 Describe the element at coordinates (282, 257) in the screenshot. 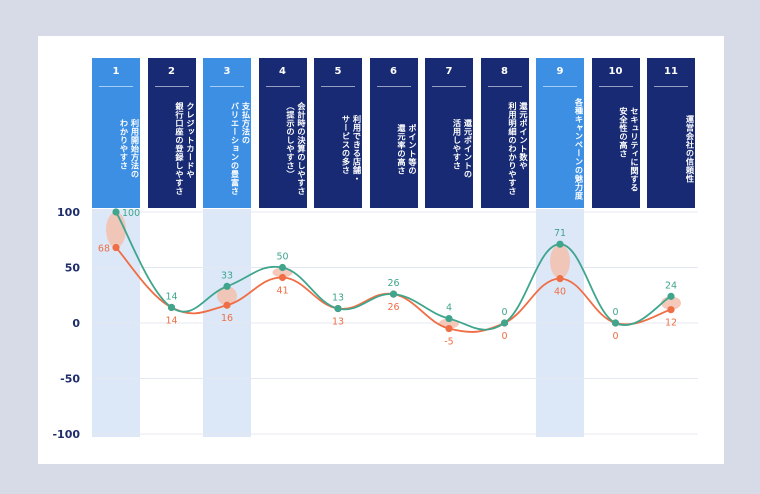

I see `data-label-green: 50` at that location.